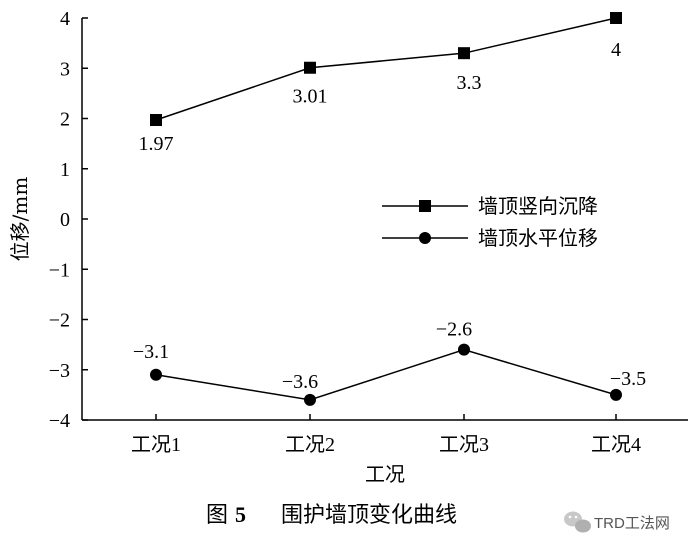  Describe the element at coordinates (385, 474) in the screenshot. I see `x-axis-title: 工况` at that location.